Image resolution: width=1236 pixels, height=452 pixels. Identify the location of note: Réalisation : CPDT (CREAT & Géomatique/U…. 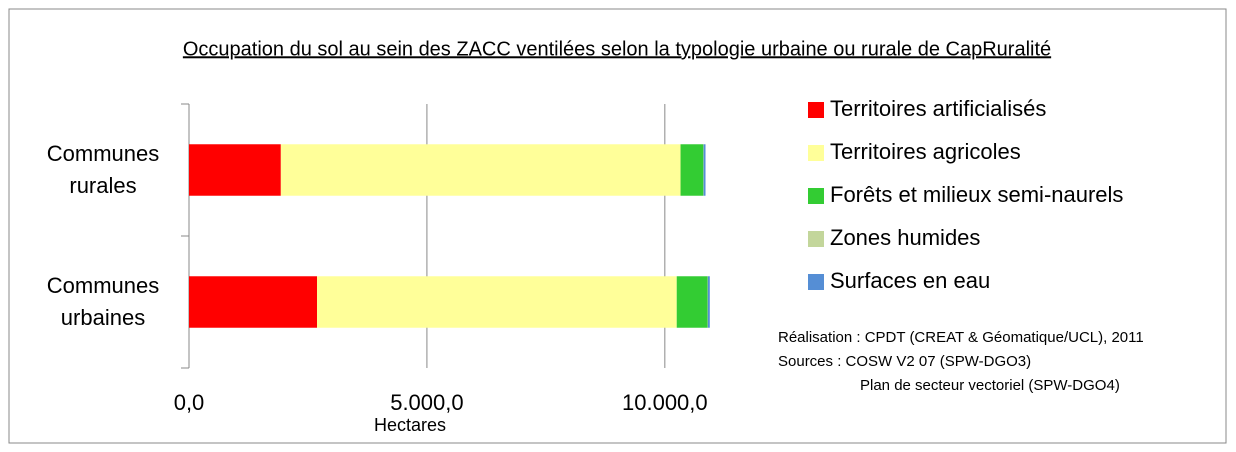
(961, 337).